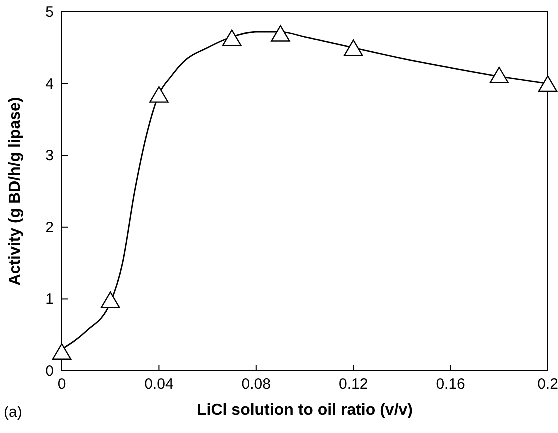 The height and width of the screenshot is (433, 558). What do you see at coordinates (50, 299) in the screenshot?
I see `y-tick-label: 1` at bounding box center [50, 299].